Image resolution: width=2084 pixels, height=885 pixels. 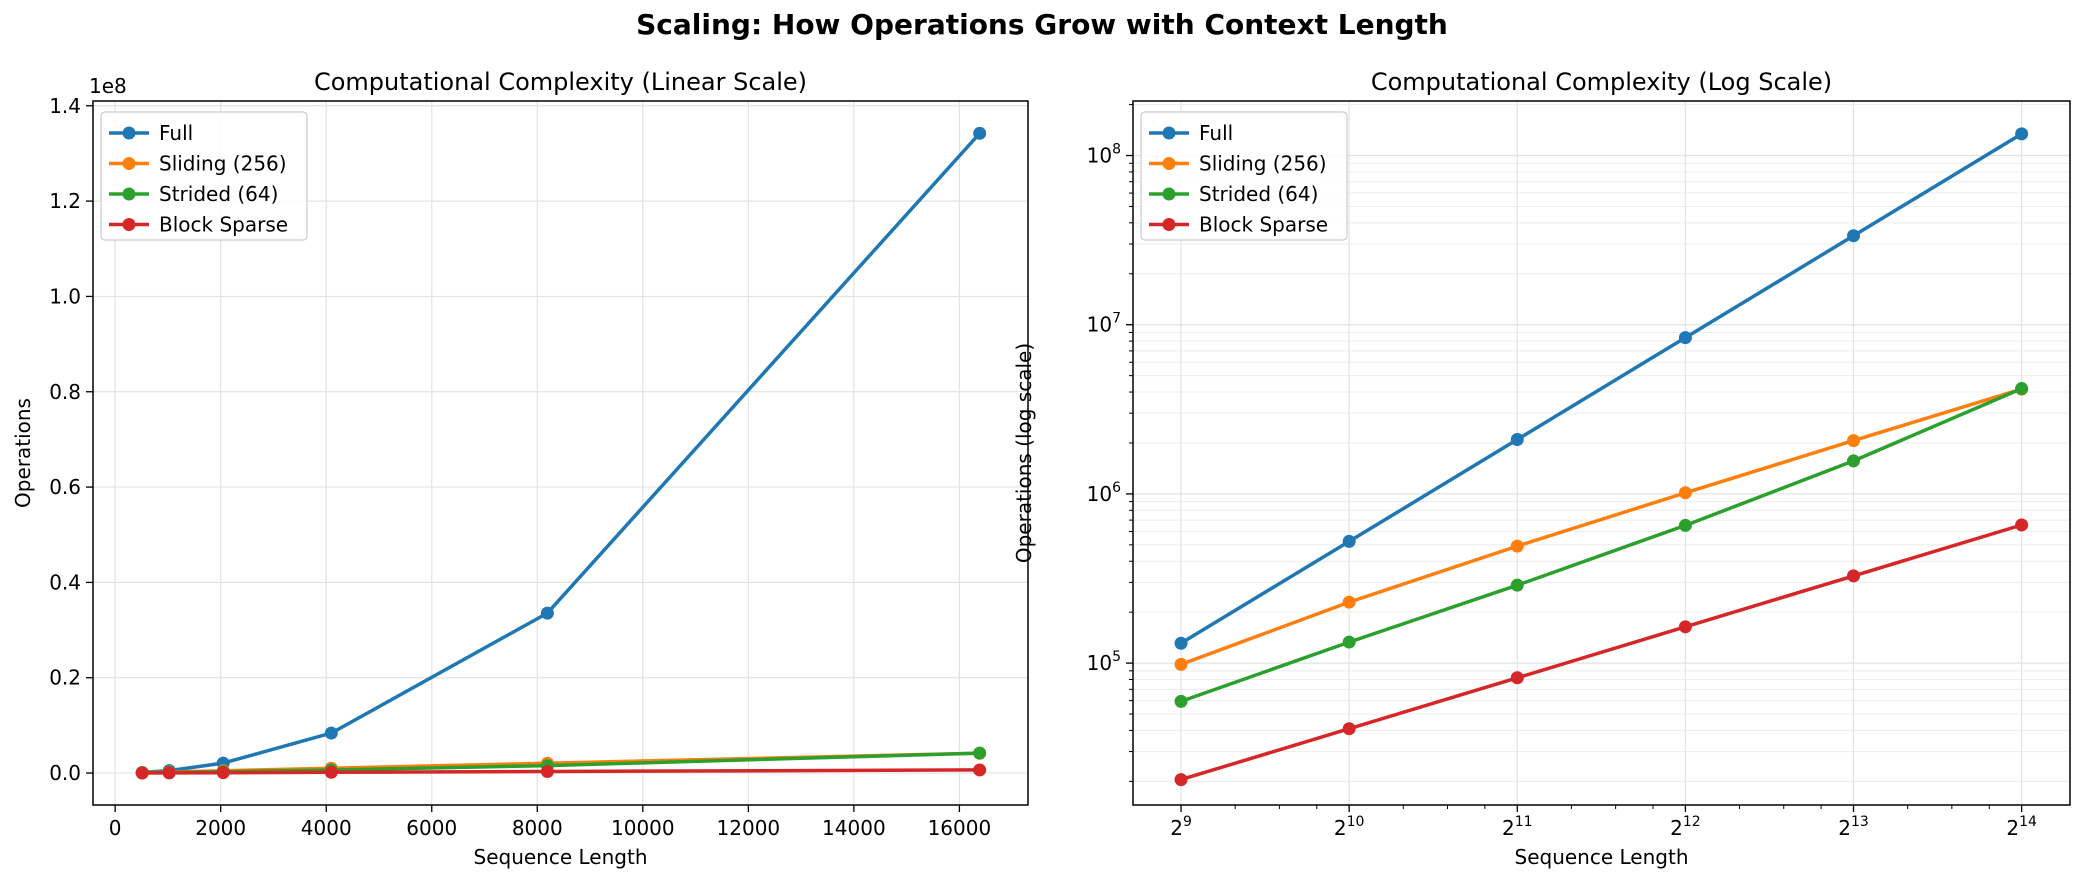 I want to click on y-tick-label: 1.4, so click(x=65, y=106).